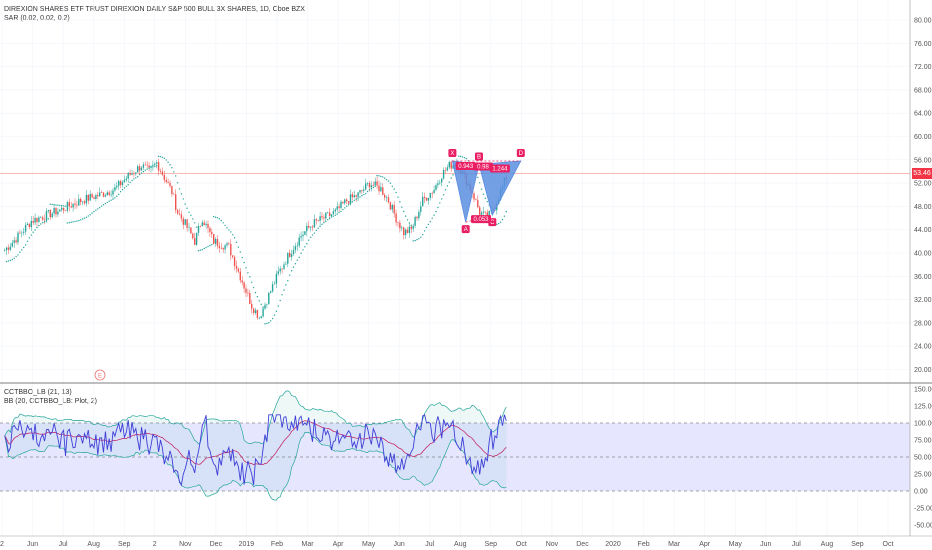  Describe the element at coordinates (452, 154) in the screenshot. I see `pattern-point-label: X` at that location.